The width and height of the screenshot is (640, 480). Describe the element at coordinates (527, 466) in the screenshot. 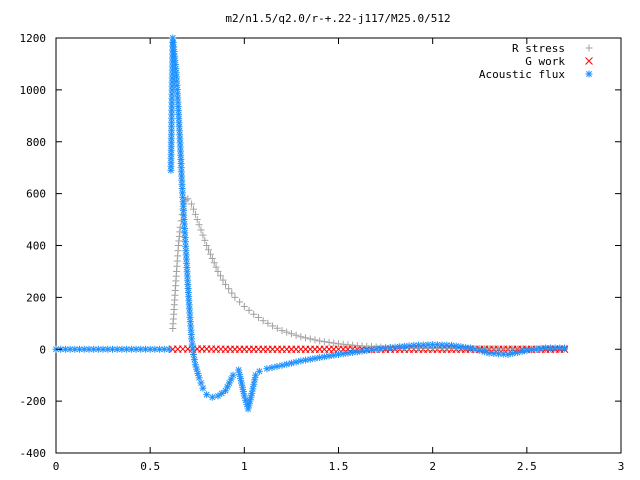

I see `x-tick-label: 2.5` at that location.